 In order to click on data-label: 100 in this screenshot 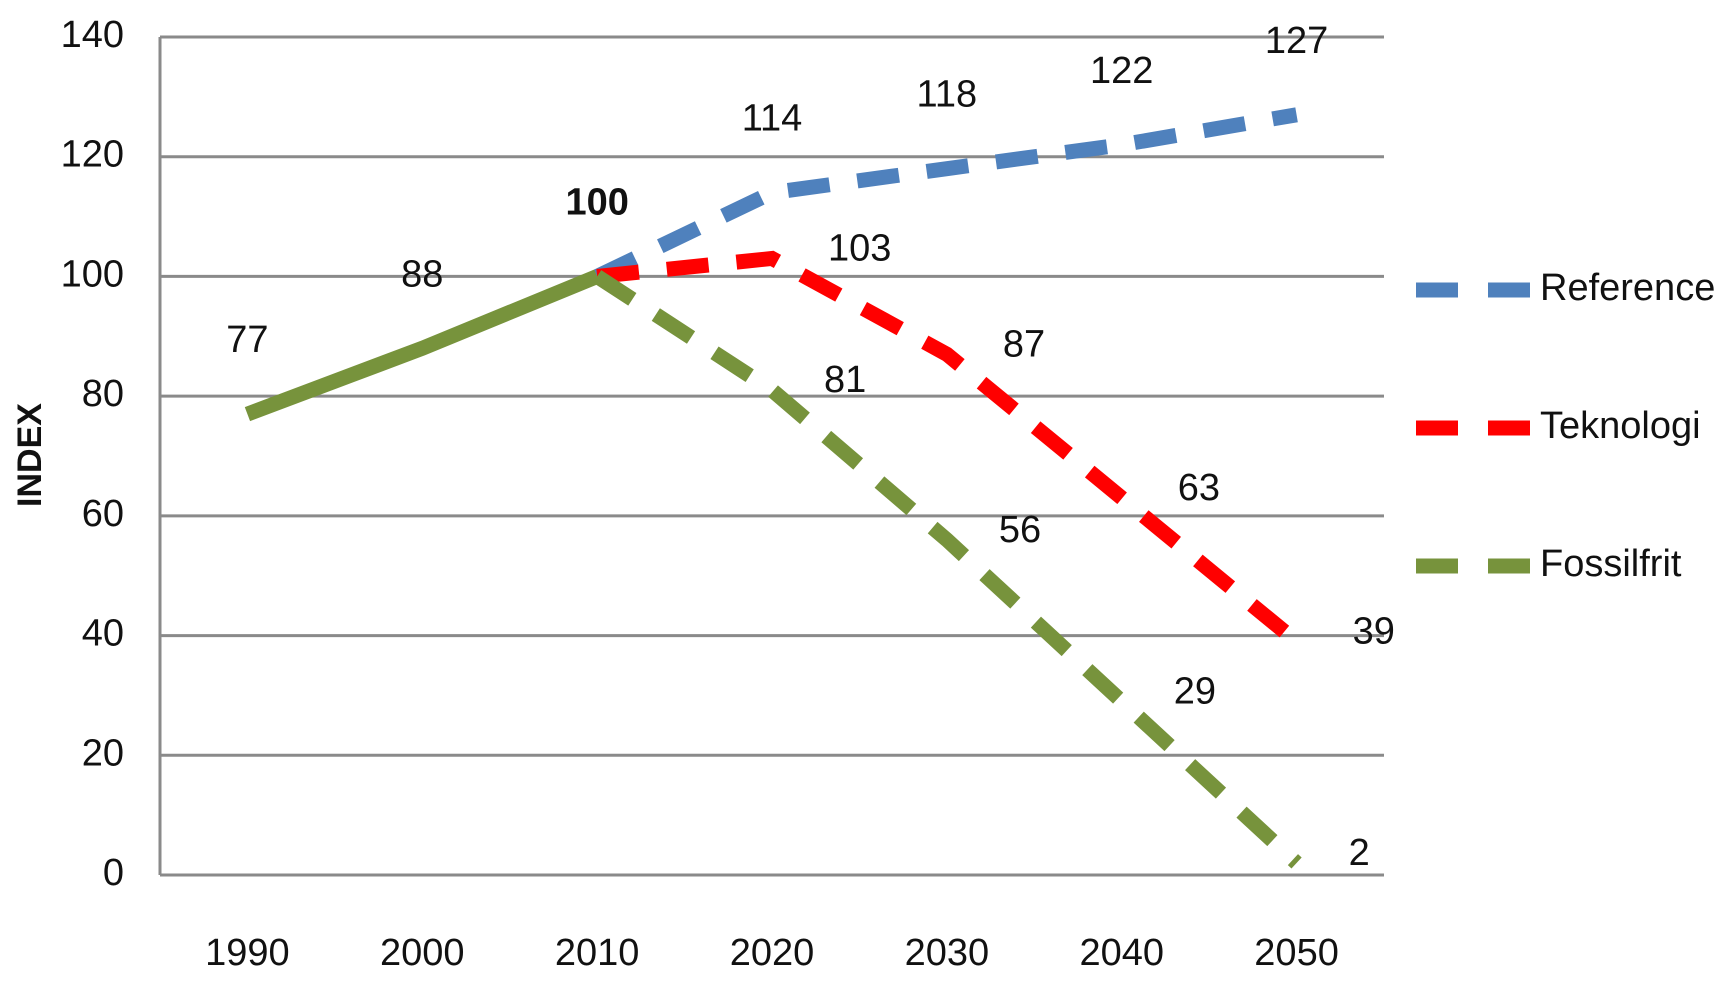, I will do `click(596, 202)`.